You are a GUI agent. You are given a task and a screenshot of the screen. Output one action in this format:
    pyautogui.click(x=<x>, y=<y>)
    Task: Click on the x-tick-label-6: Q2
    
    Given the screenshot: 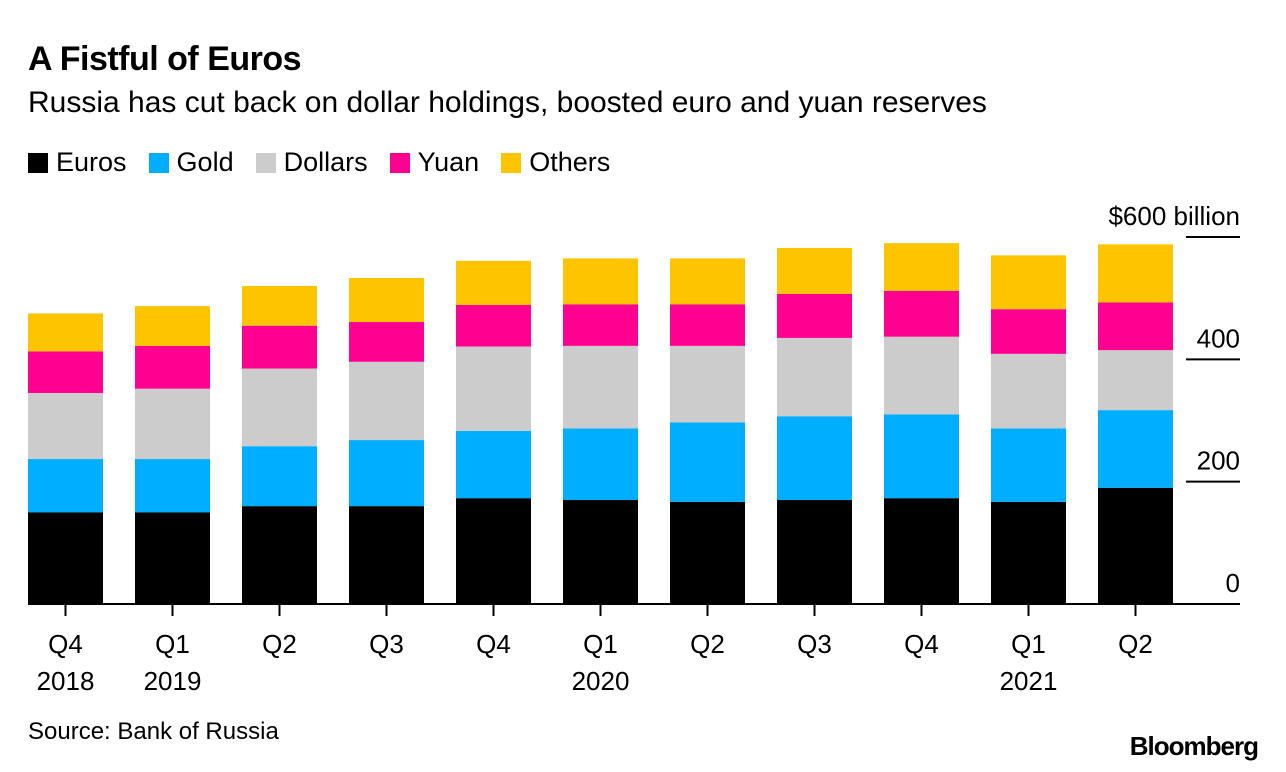 What is the action you would take?
    pyautogui.click(x=707, y=644)
    